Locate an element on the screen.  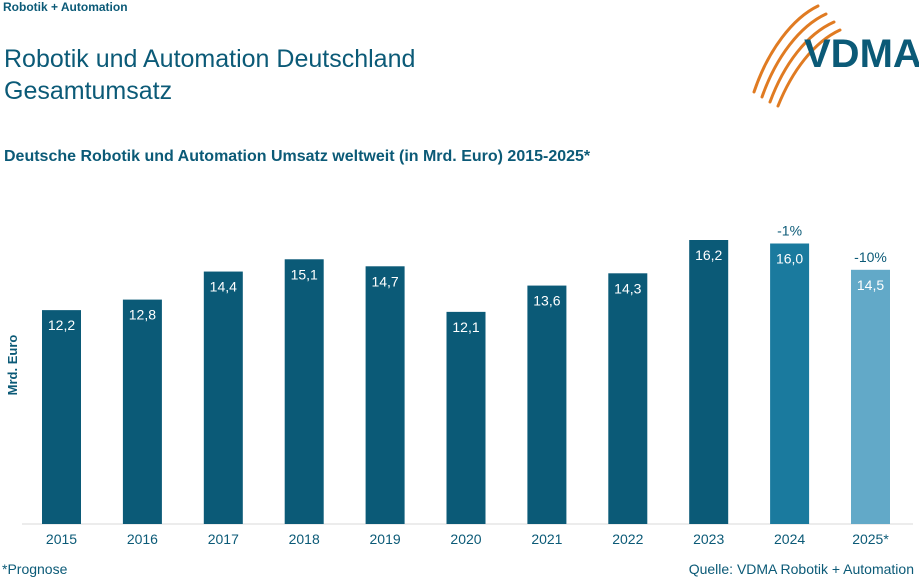
source-note: Quelle: VDMA Robotik + Automation is located at coordinates (801, 569).